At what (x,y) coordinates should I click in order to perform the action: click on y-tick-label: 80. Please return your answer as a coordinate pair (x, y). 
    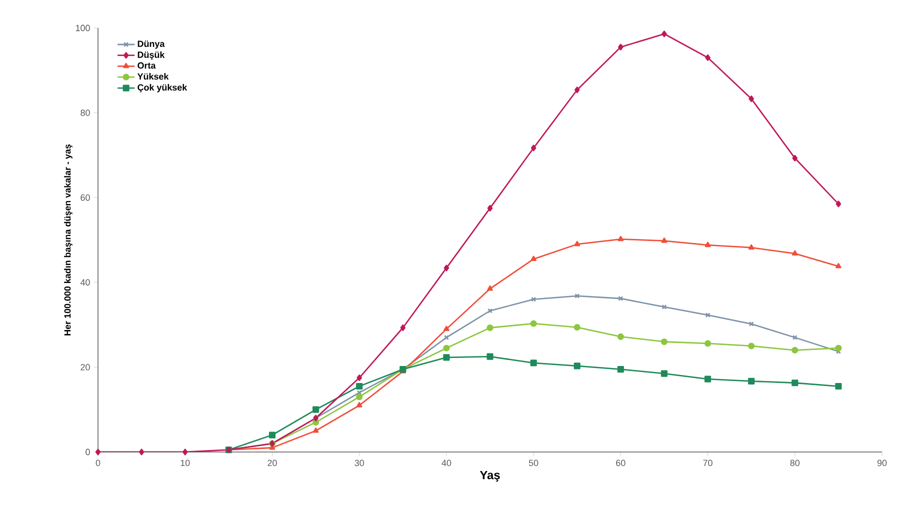
    Looking at the image, I should click on (85, 113).